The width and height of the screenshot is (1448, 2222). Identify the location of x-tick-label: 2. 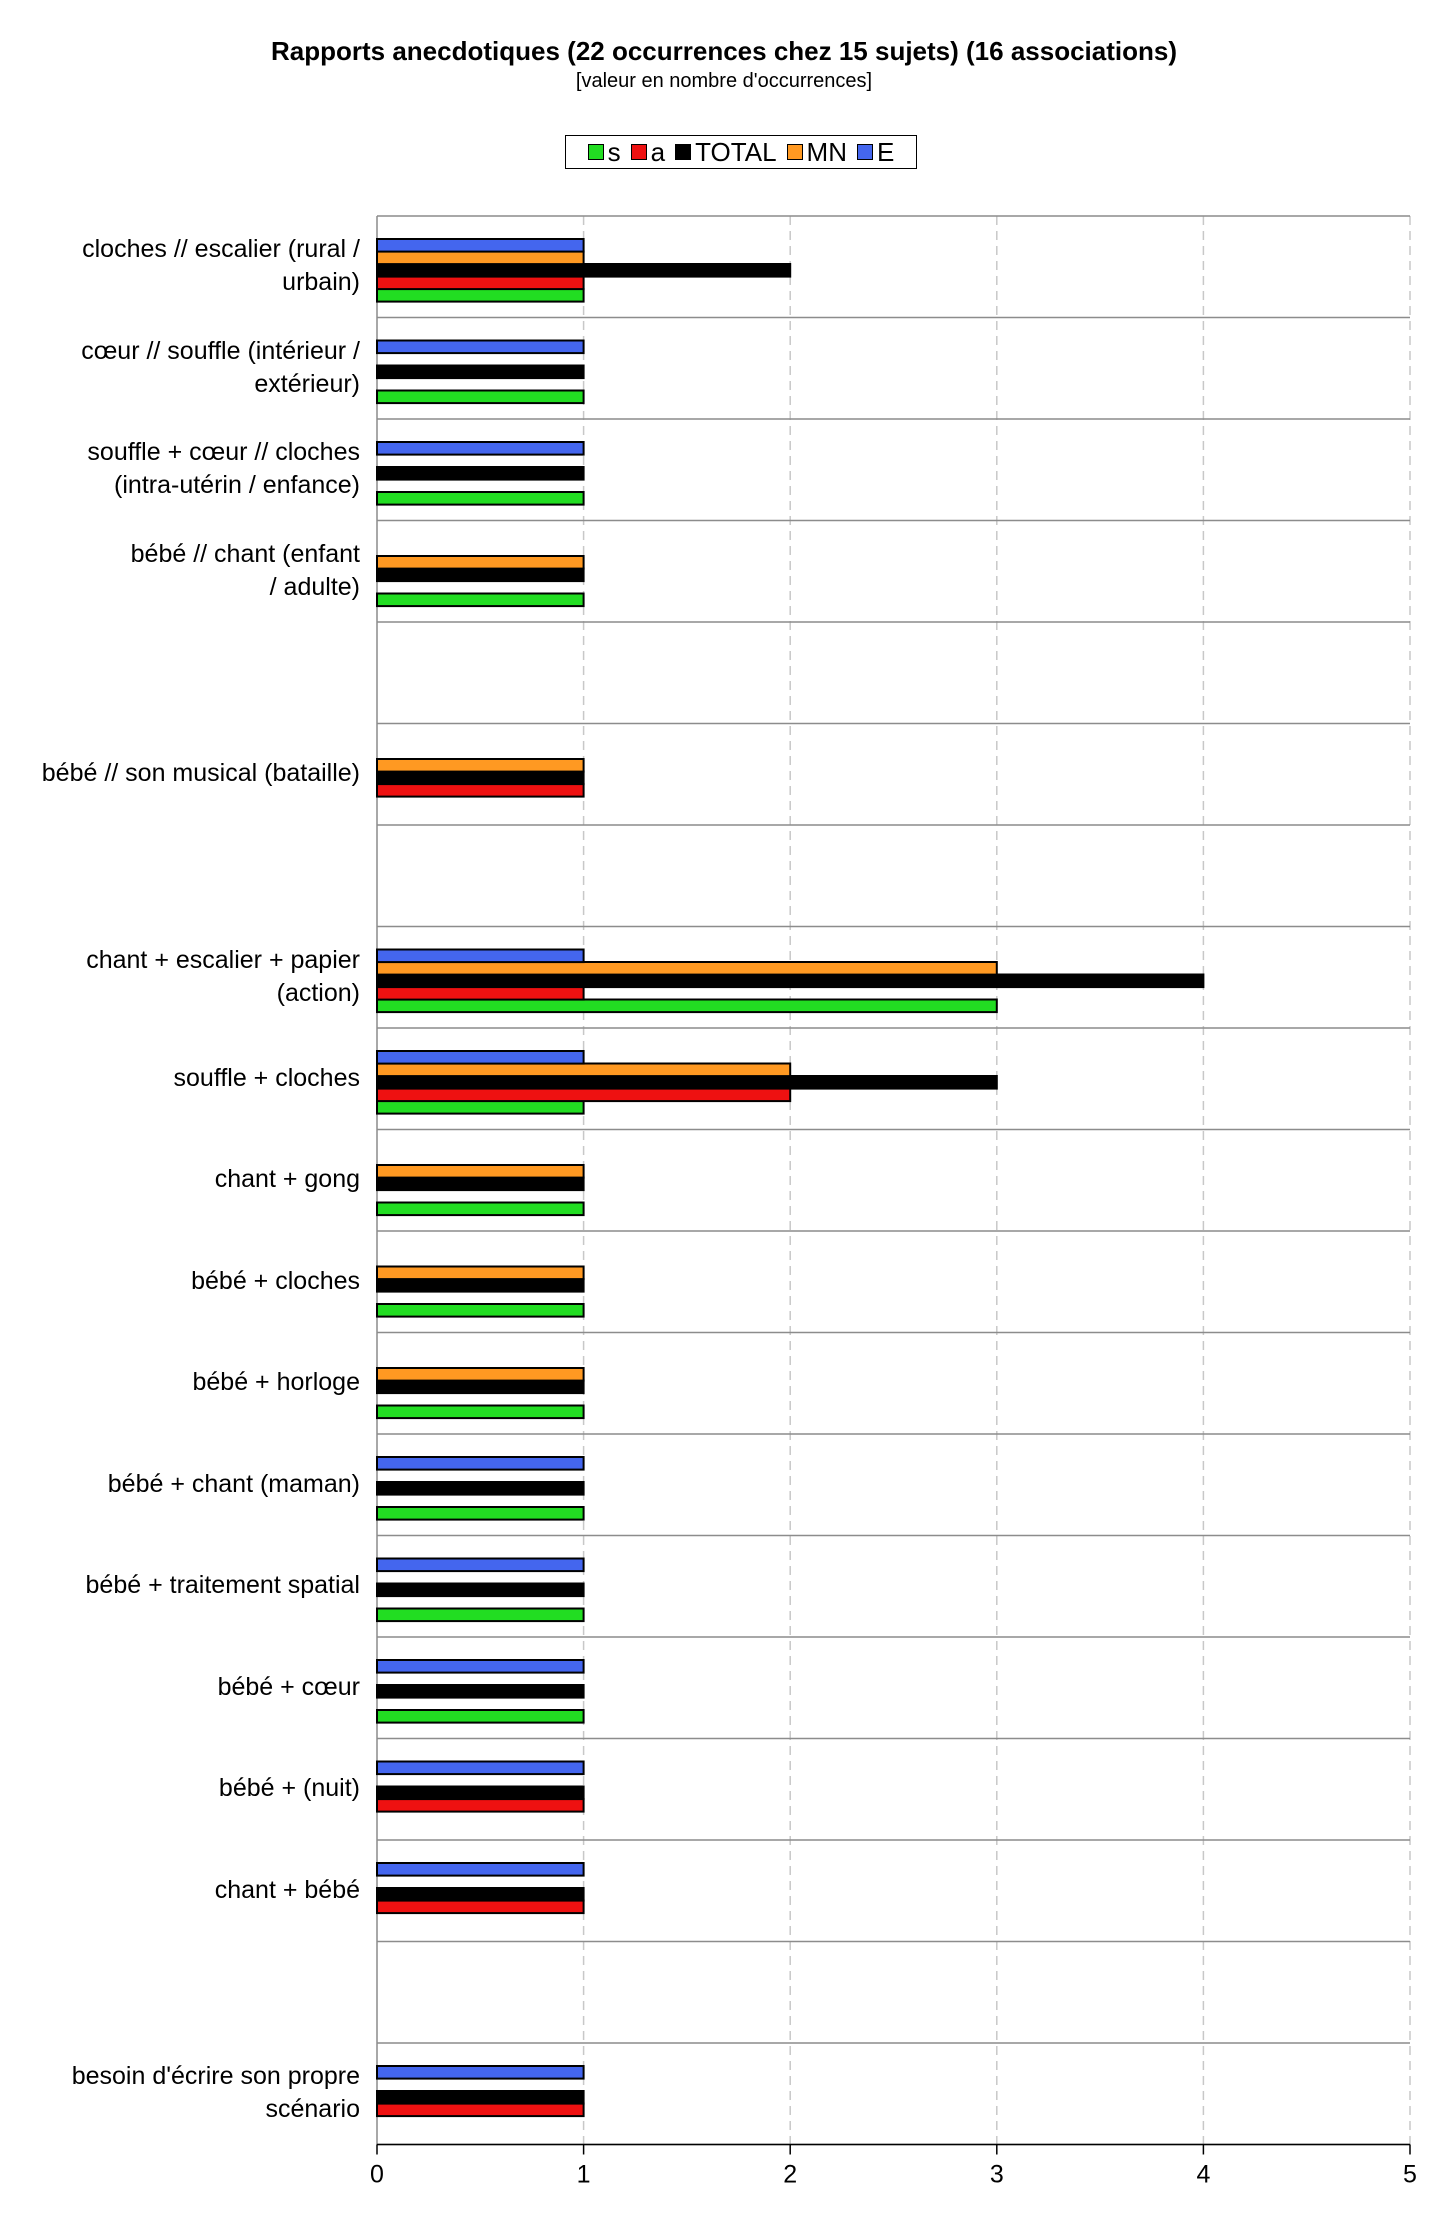
(790, 2175).